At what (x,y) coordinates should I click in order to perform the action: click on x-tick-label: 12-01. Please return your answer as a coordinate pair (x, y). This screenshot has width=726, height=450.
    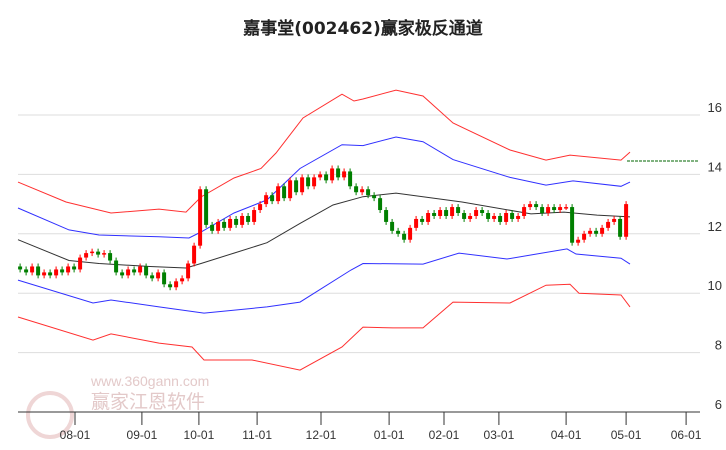
    Looking at the image, I should click on (321, 435).